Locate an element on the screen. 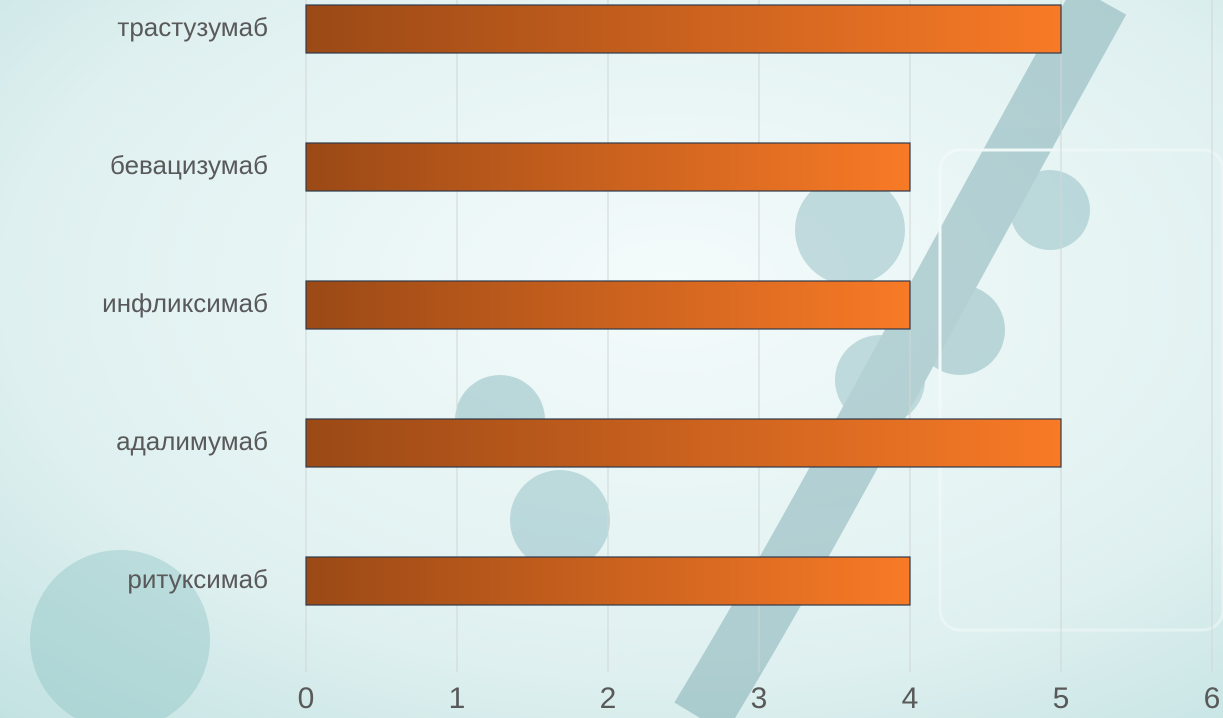  y-tick-label: ритуксимаб is located at coordinates (197, 579).